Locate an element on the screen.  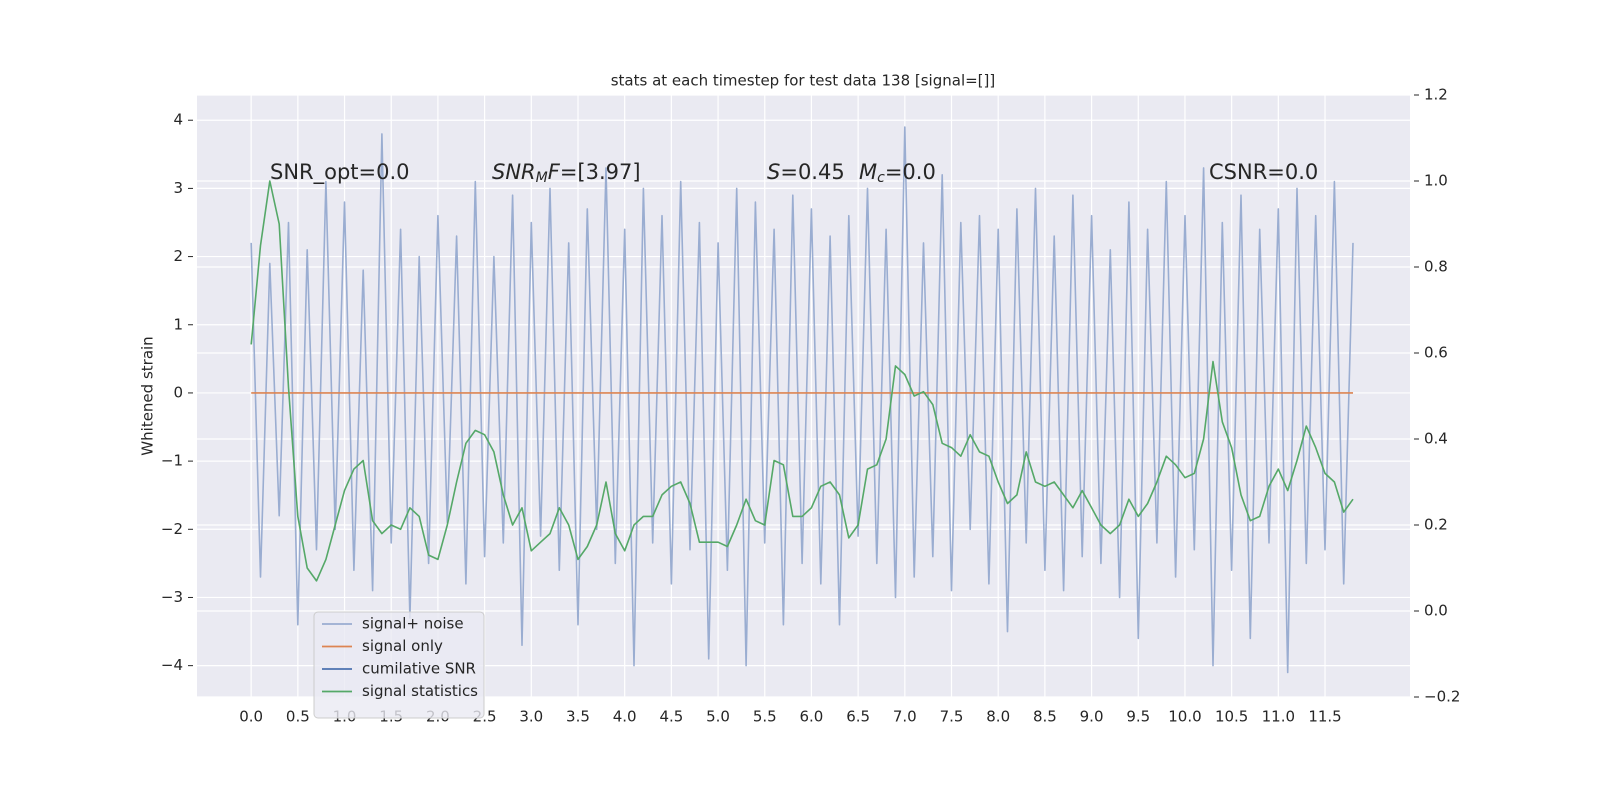
annotation-part: F is located at coordinates (554, 172).